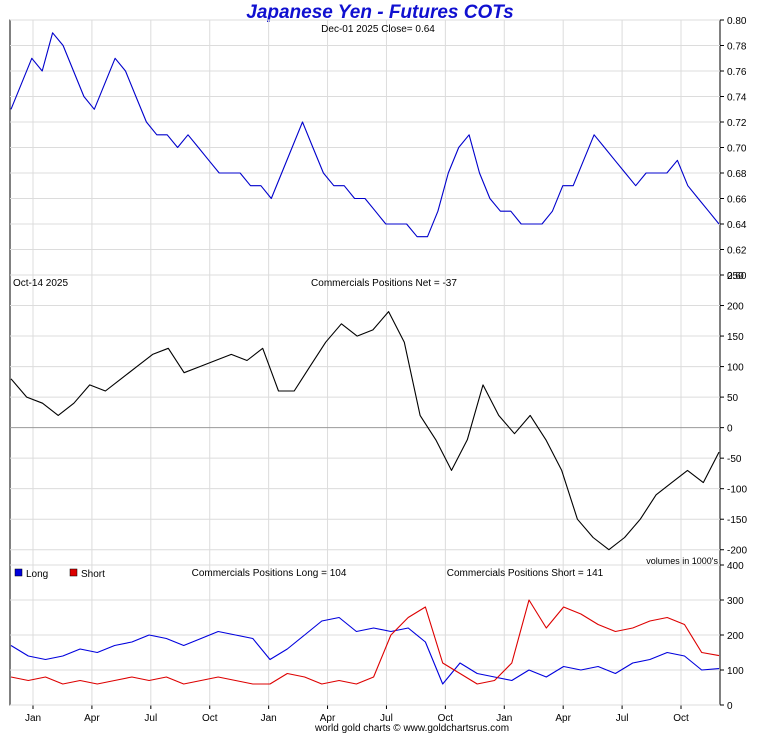  Describe the element at coordinates (733, 398) in the screenshot. I see `y-tick-label: 50` at that location.